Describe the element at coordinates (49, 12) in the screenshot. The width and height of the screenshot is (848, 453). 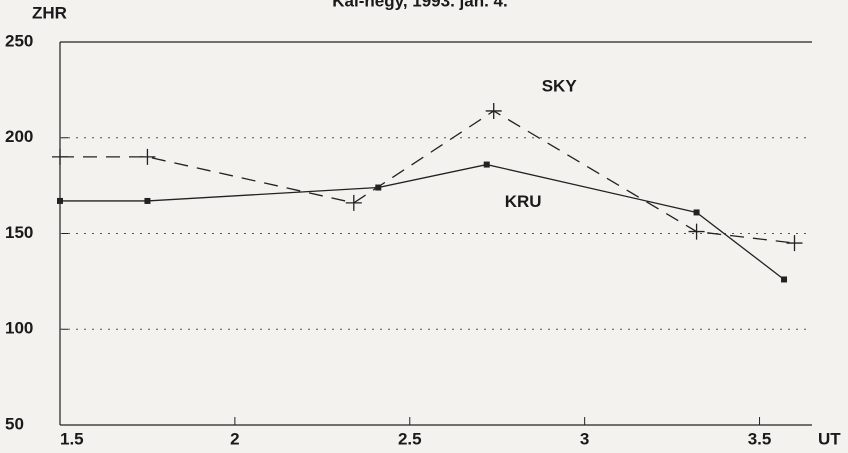
I see `y-axis-label: ZHR` at that location.